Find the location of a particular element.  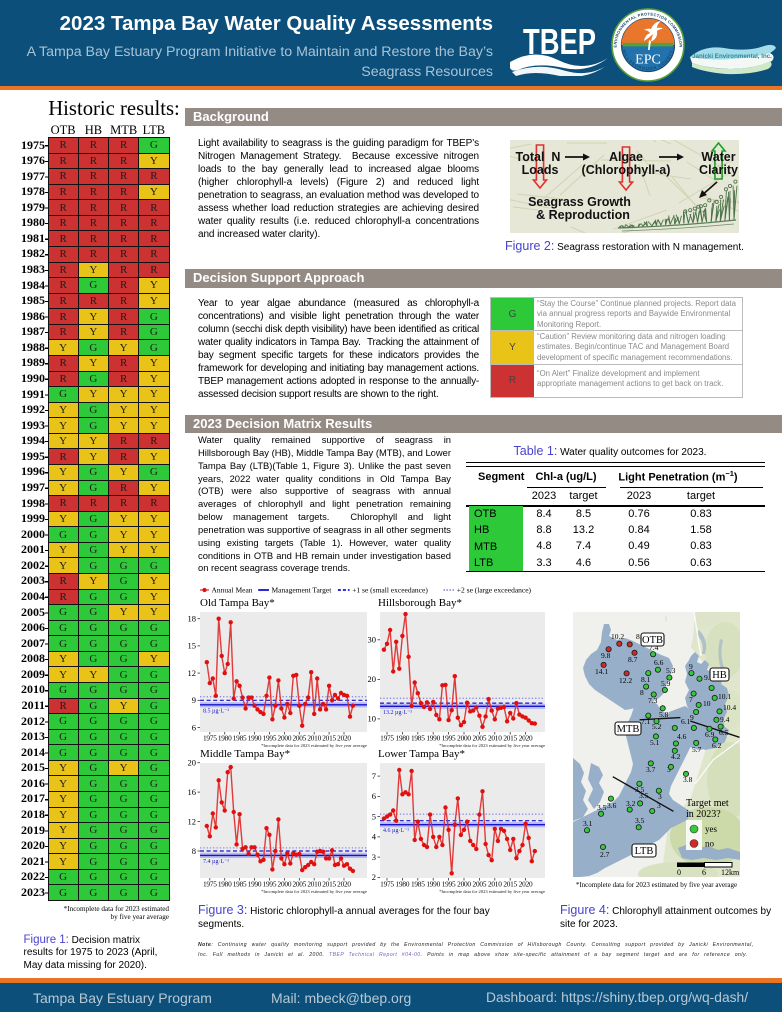

svg-text: 3.2 is located at coordinates (631, 803).